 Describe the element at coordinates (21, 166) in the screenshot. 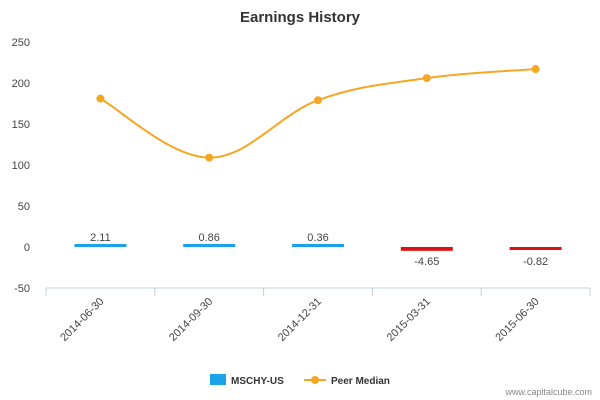

I see `y-tick-label: 100` at that location.